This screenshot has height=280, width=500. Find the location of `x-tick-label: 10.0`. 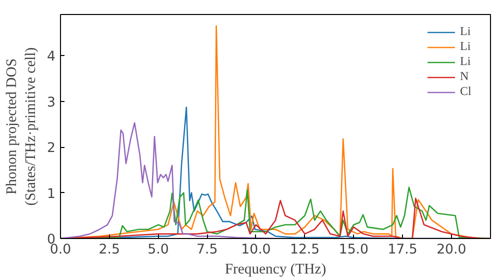

x-tick-label: 10.0 is located at coordinates (256, 250).